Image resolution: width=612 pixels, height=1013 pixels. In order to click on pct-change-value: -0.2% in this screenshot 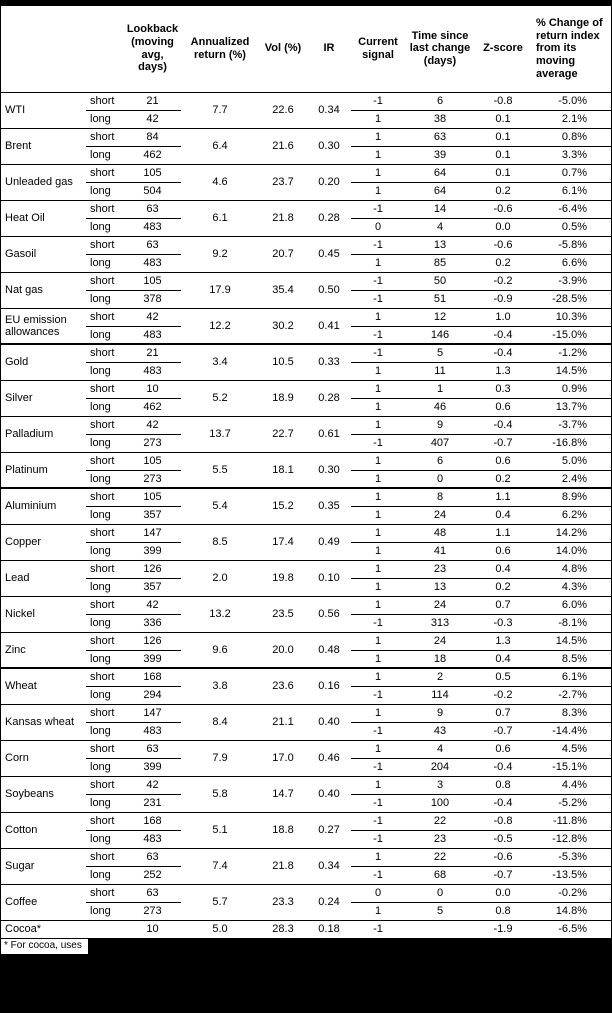, I will do `click(571, 893)`.